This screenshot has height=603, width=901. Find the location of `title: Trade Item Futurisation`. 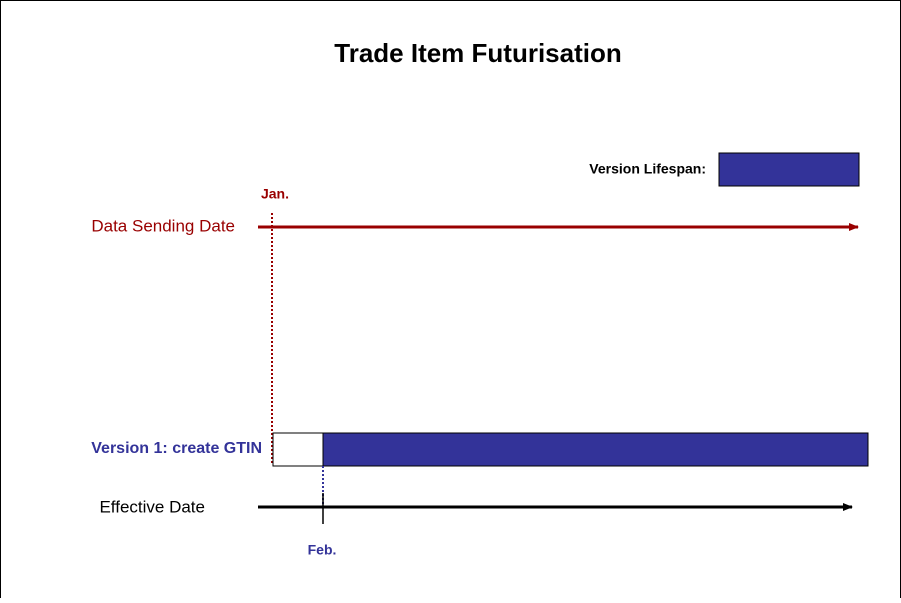

title: Trade Item Futurisation is located at coordinates (478, 53).